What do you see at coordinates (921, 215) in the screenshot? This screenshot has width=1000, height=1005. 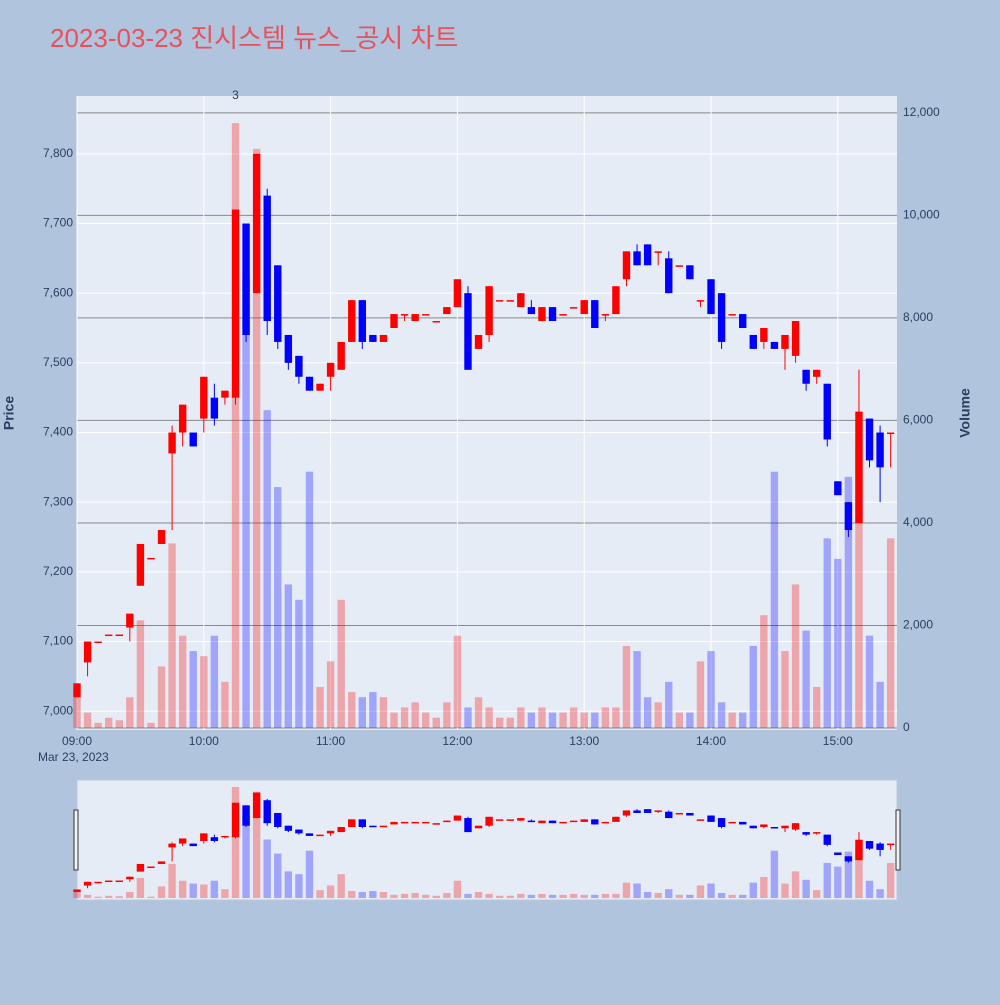 I see `y2-tick-label: 10,000` at bounding box center [921, 215].